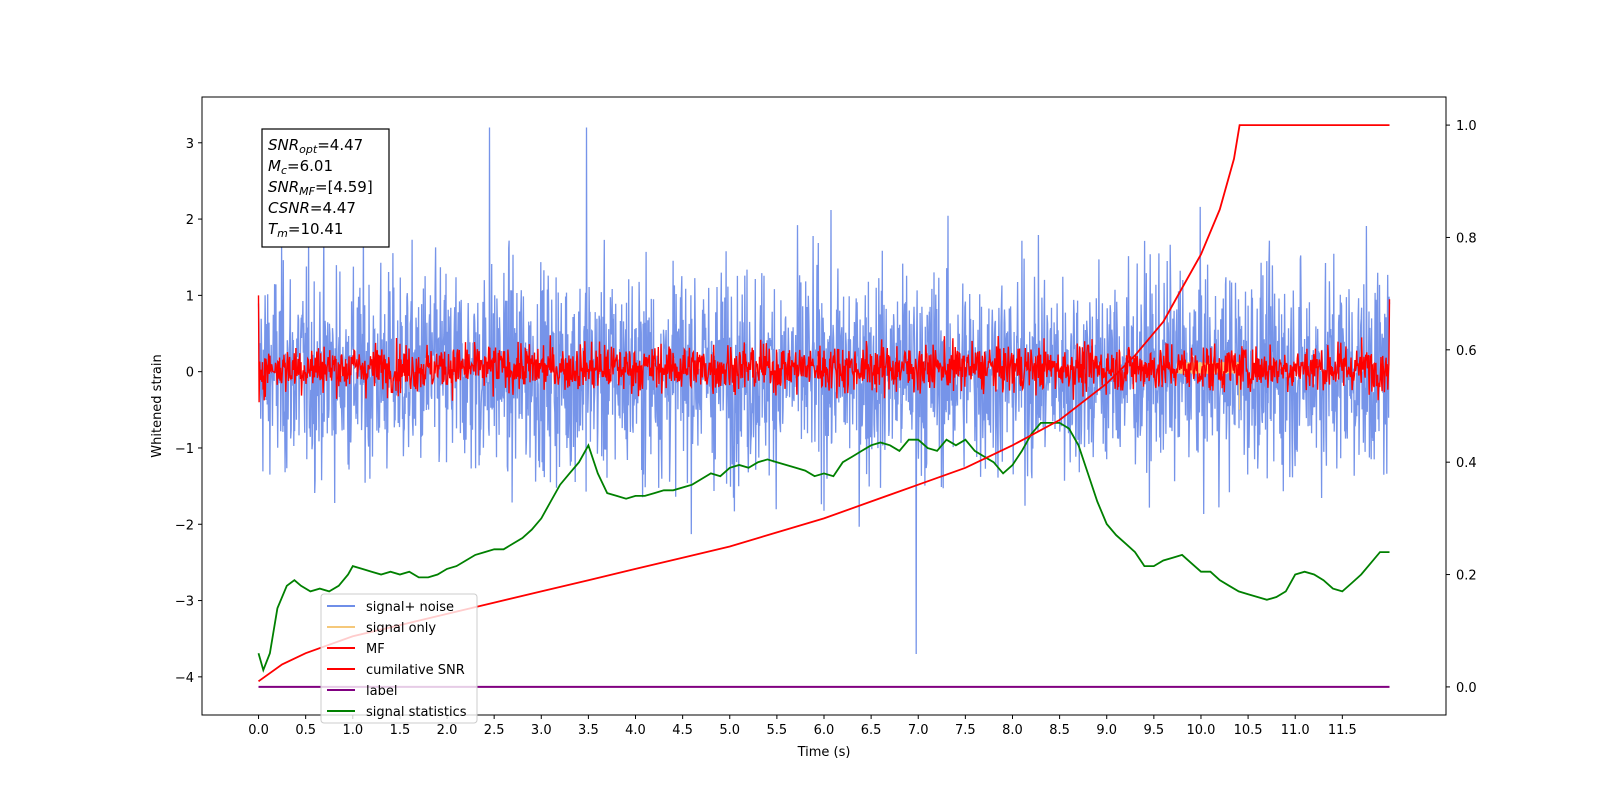 This screenshot has height=800, width=1600. Describe the element at coordinates (1012, 730) in the screenshot. I see `x-tick-label: 8.0` at that location.